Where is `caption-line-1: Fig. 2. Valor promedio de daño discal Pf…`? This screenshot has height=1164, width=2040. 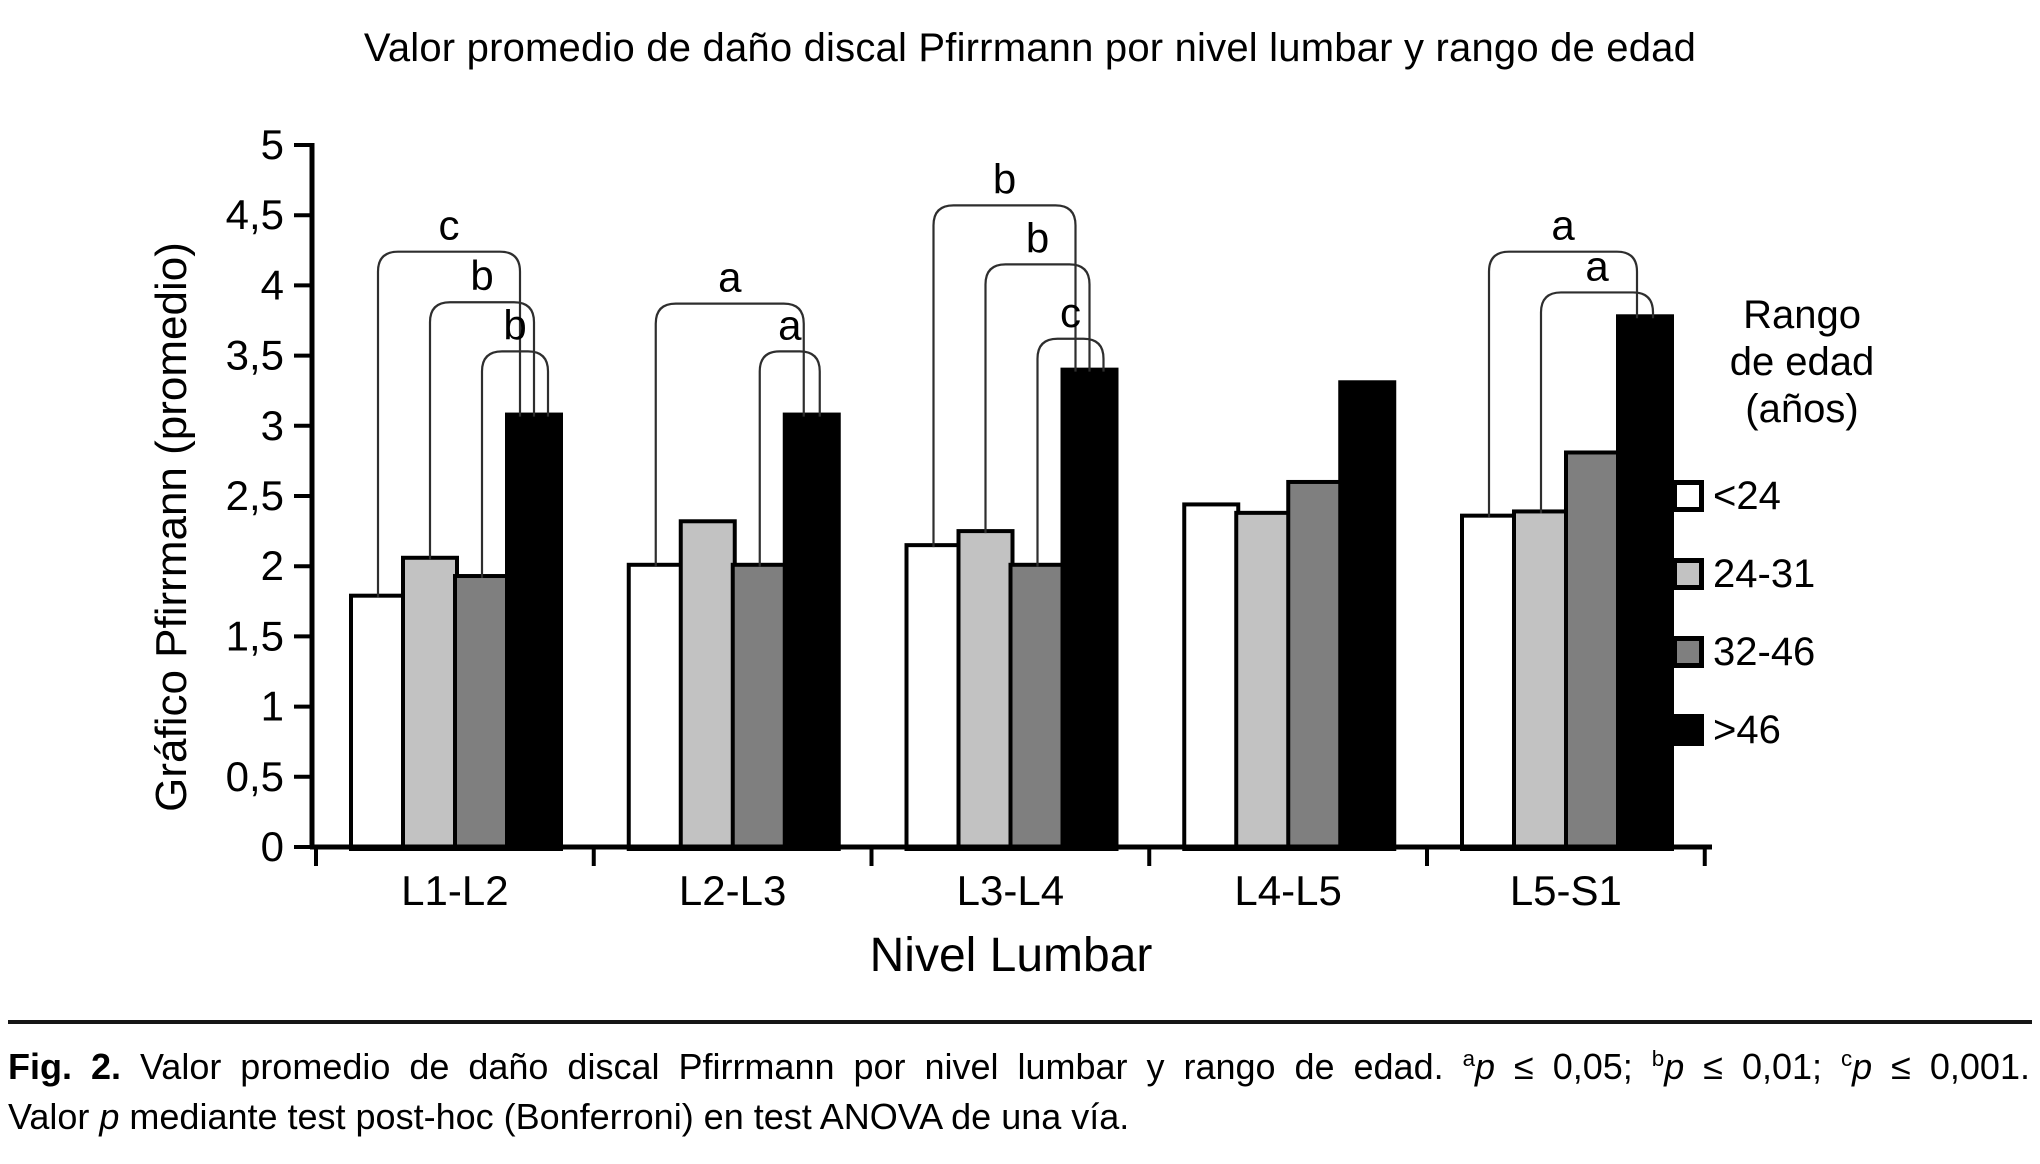 caption-line-1: Fig. 2. Valor promedio de daño discal Pf… is located at coordinates (1019, 1067).